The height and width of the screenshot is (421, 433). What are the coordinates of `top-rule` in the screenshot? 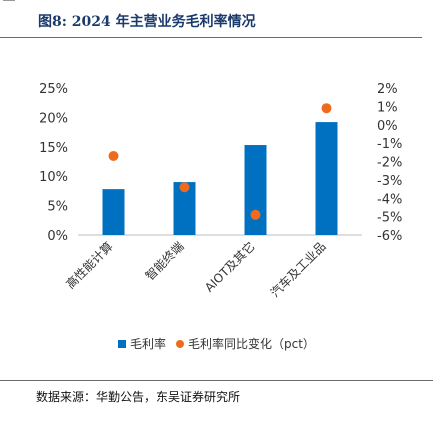 It's located at (211, 37).